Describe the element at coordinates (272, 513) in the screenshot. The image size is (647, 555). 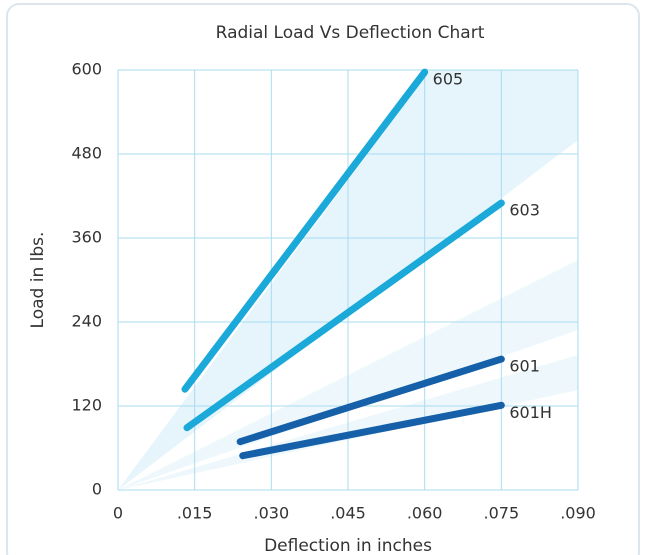
I see `x-tick-label: .030` at that location.